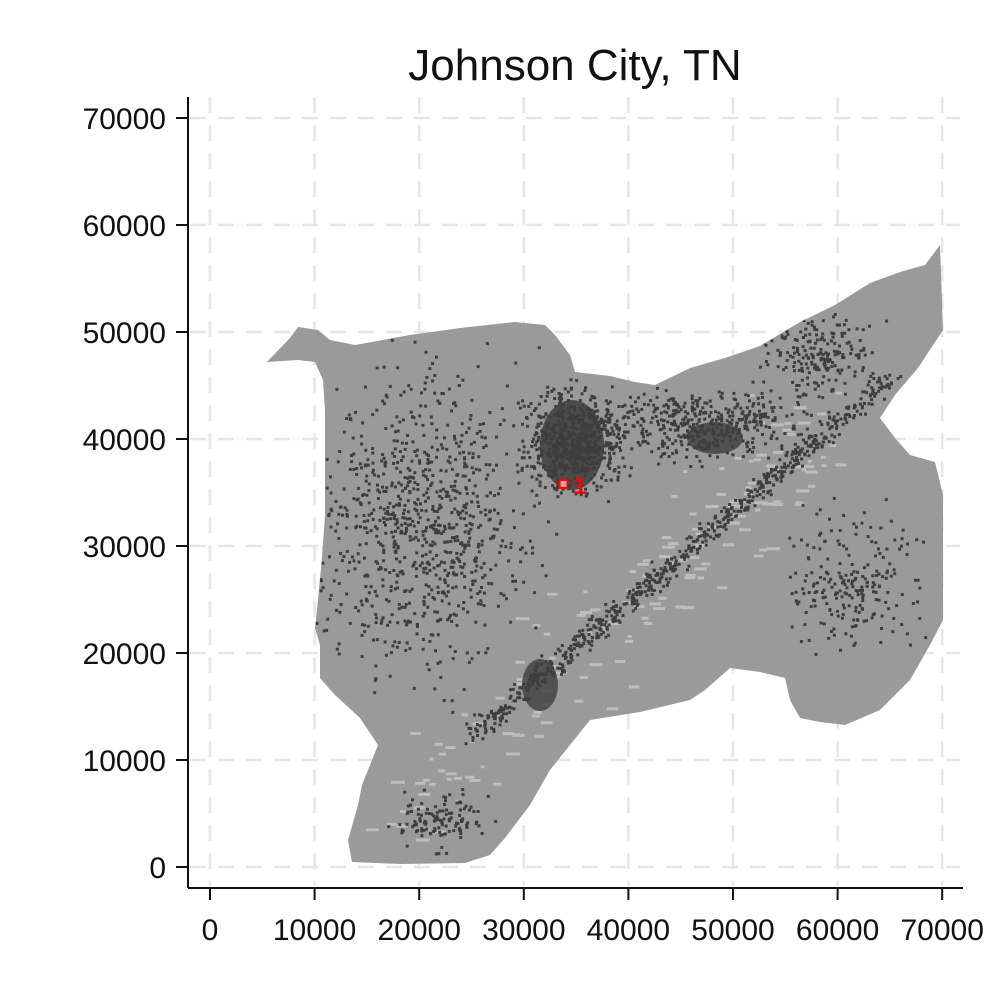 The image size is (1000, 1000). Describe the element at coordinates (124, 119) in the screenshot. I see `y-tick-label: 70000` at that location.